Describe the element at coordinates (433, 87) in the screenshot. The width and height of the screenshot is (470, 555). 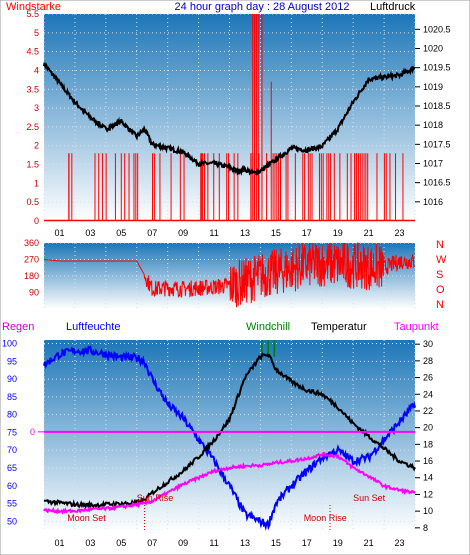
I see `luftdruck-tick-label: 1019` at that location.